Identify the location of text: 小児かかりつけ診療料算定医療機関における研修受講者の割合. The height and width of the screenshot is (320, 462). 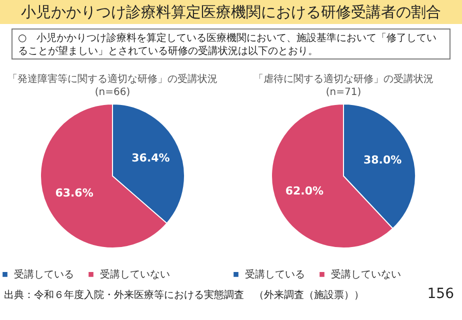
(231, 12).